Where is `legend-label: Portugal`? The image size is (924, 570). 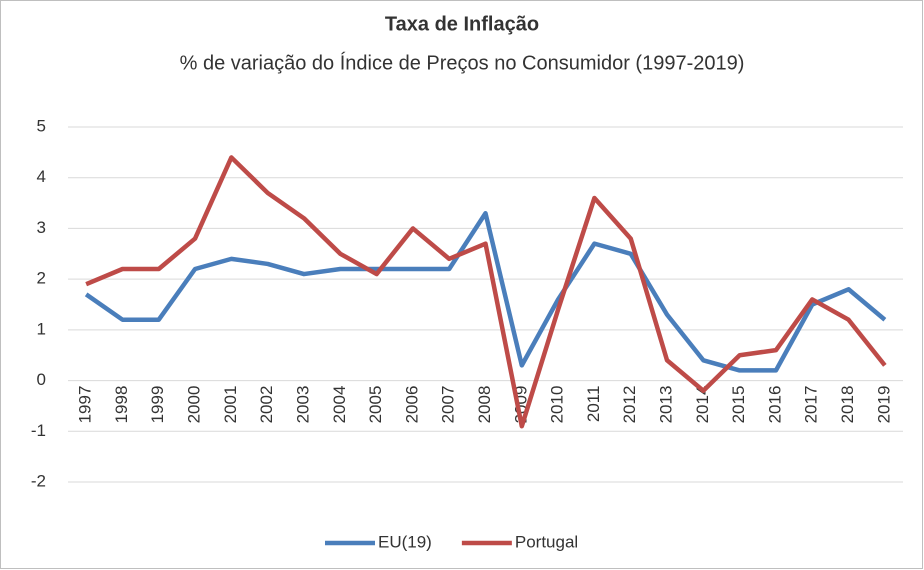
legend-label: Portugal is located at coordinates (546, 541).